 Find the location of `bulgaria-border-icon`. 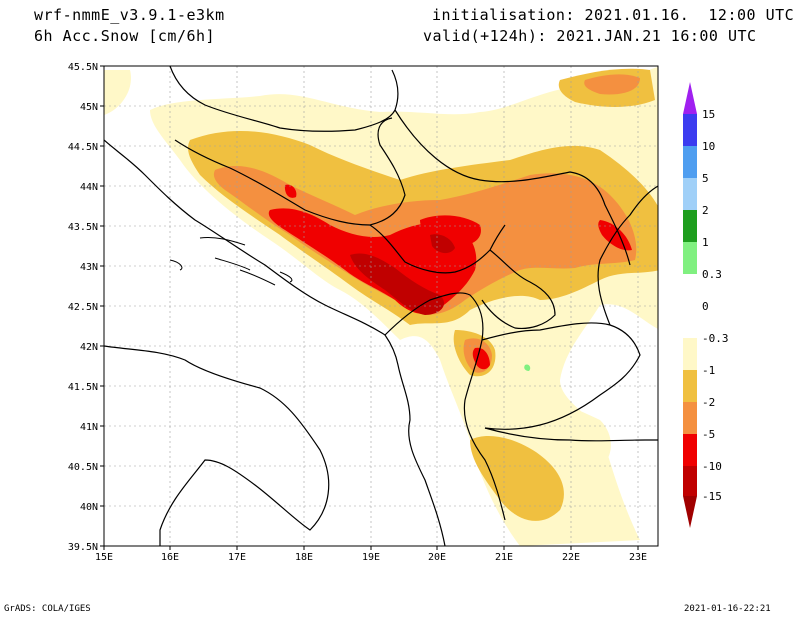

bulgaria-border-icon is located at coordinates (627, 255).